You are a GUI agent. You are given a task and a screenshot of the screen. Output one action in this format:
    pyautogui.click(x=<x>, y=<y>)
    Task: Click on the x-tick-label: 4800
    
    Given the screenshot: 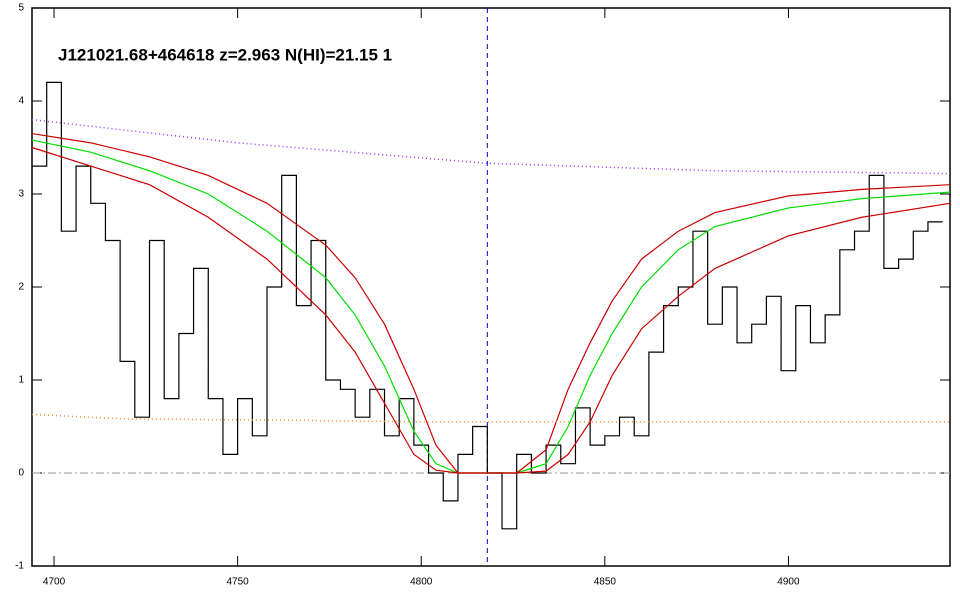 What is the action you would take?
    pyautogui.click(x=421, y=582)
    